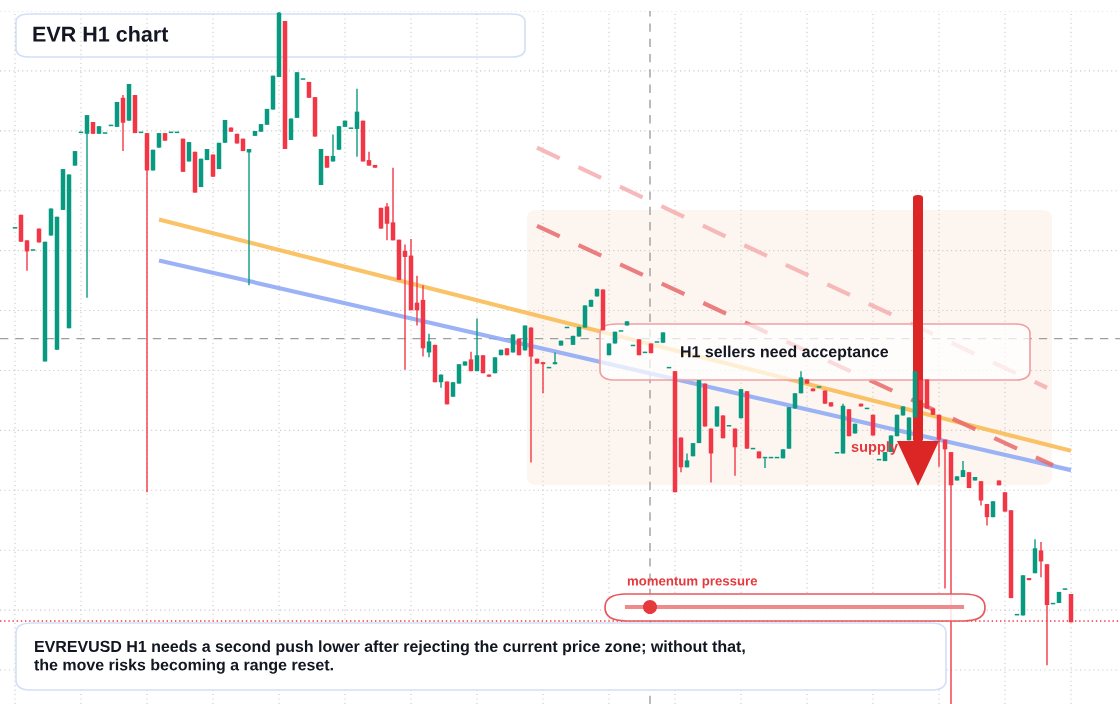  What do you see at coordinates (101, 33) in the screenshot?
I see `text: EVR H1 chart` at bounding box center [101, 33].